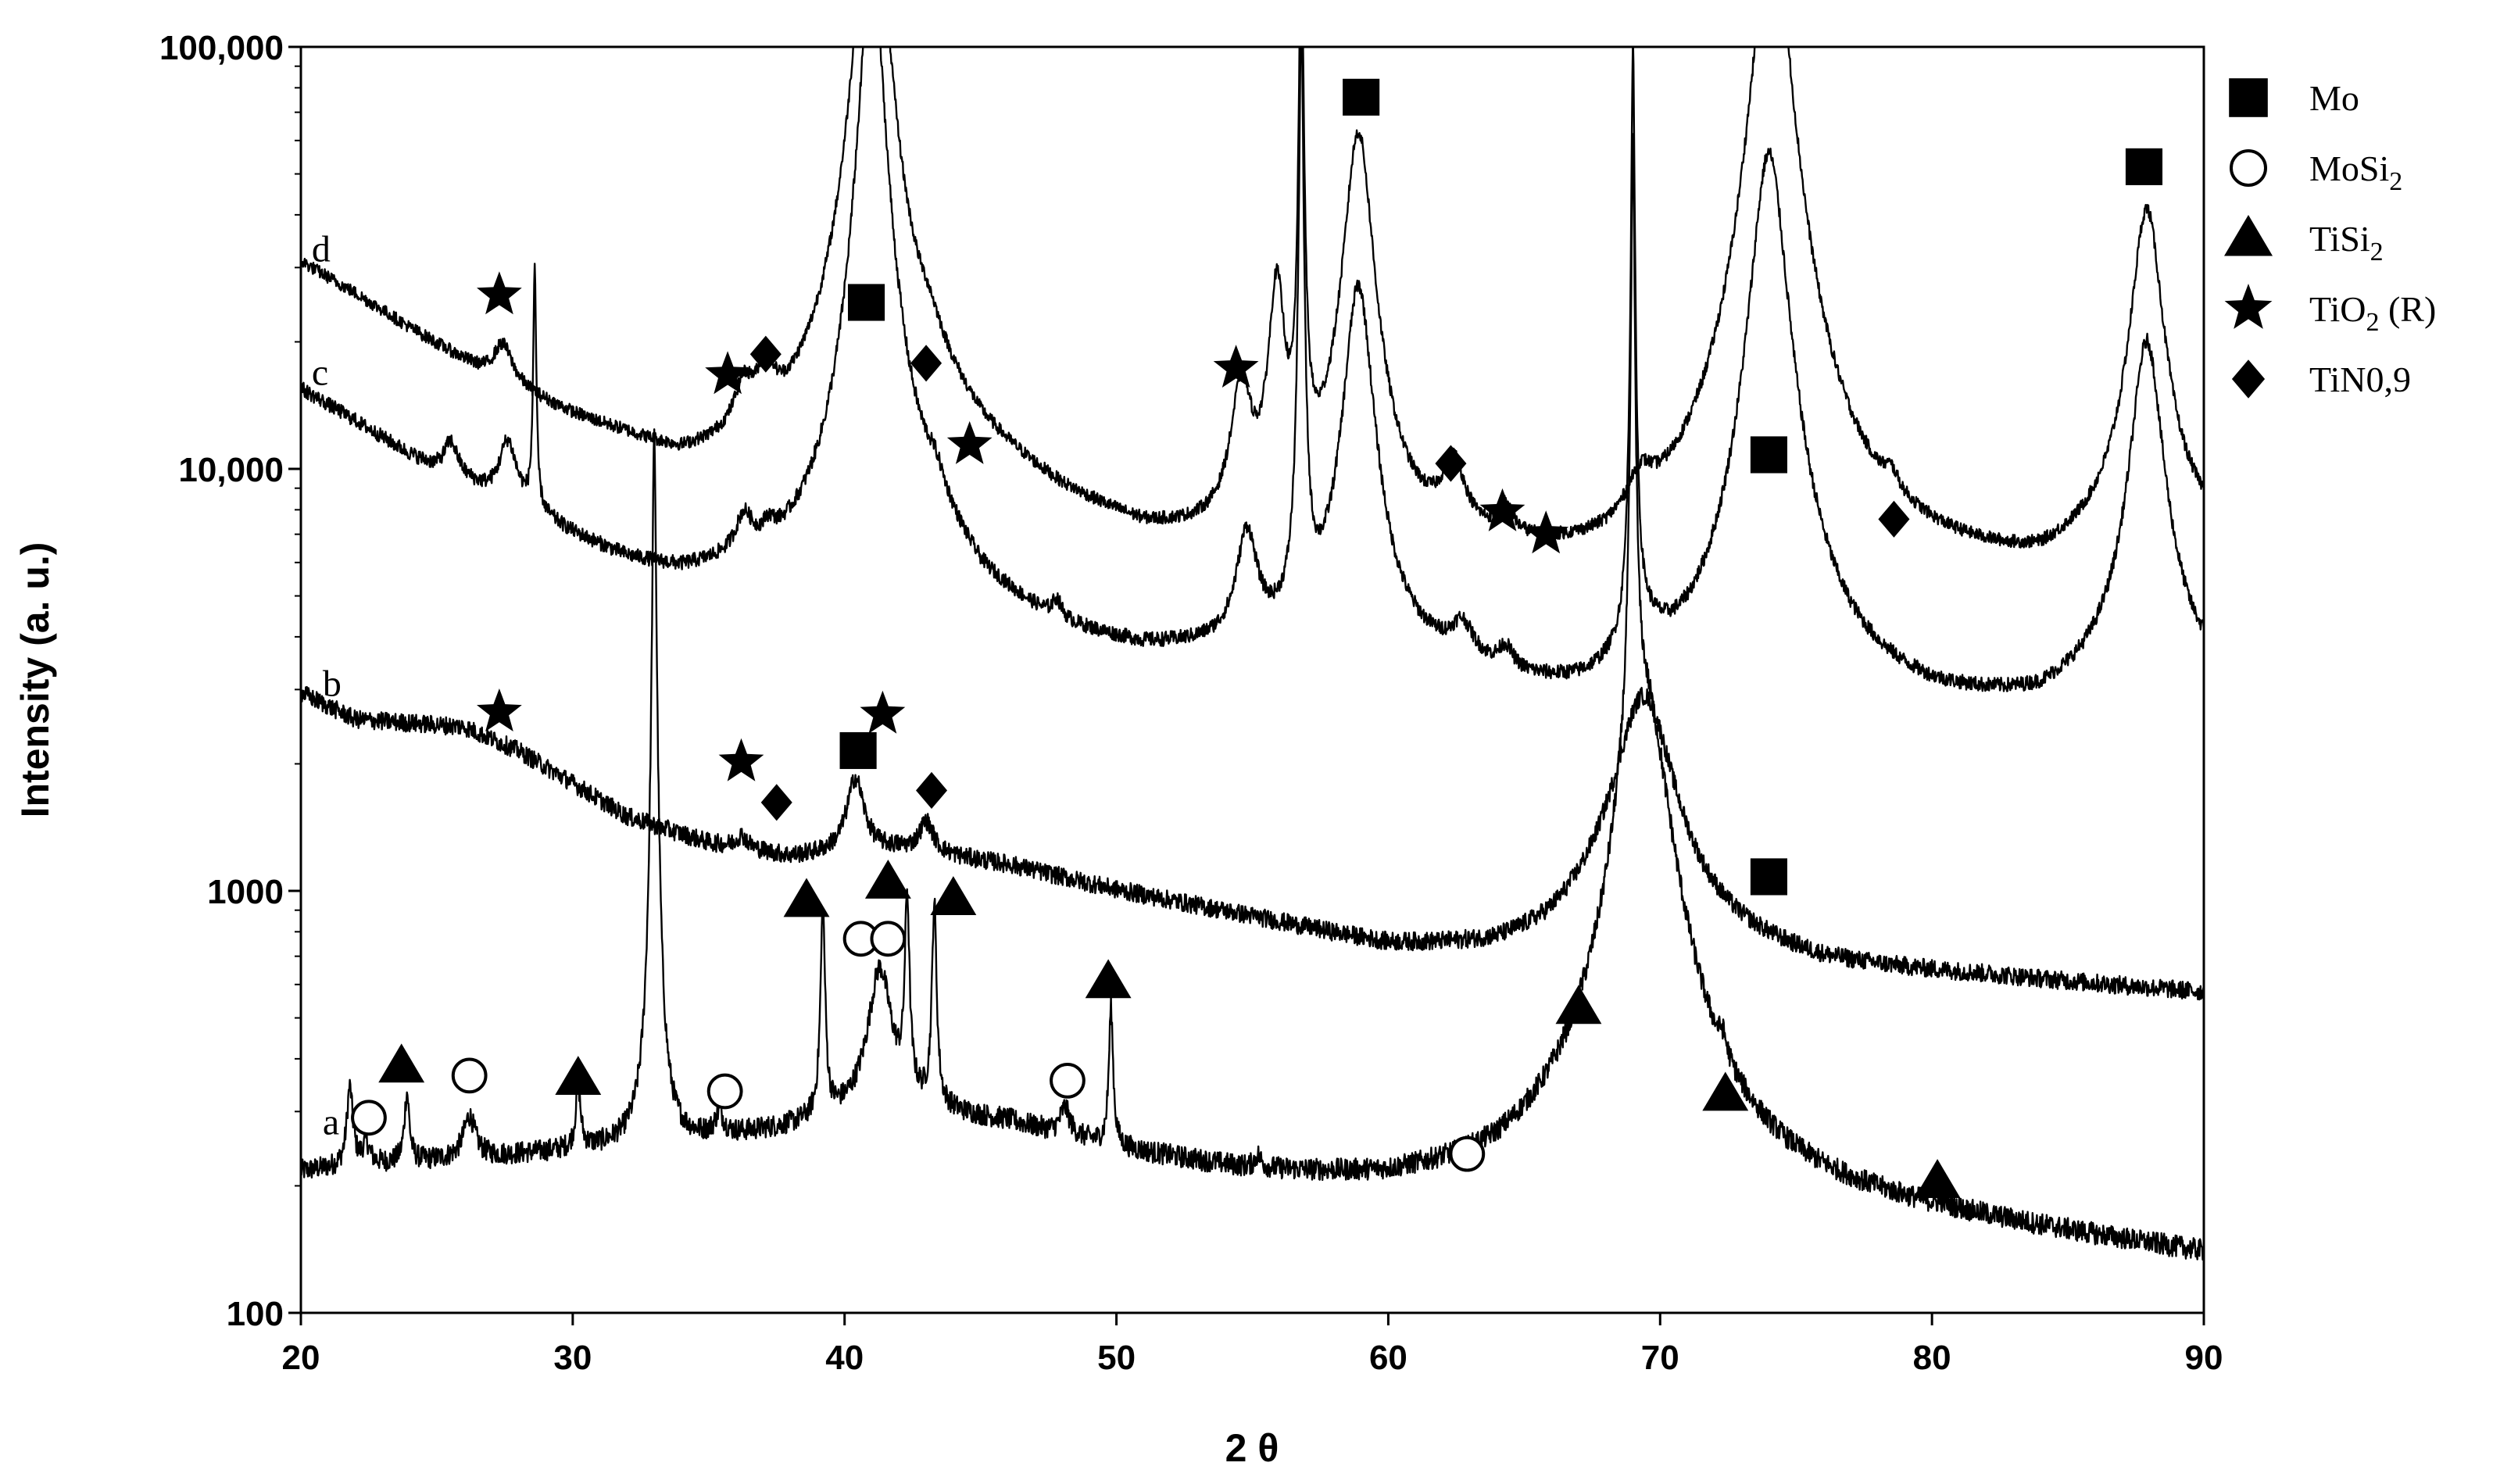 The height and width of the screenshot is (1484, 2518). I want to click on legend-label: TiN0,9, so click(2360, 379).